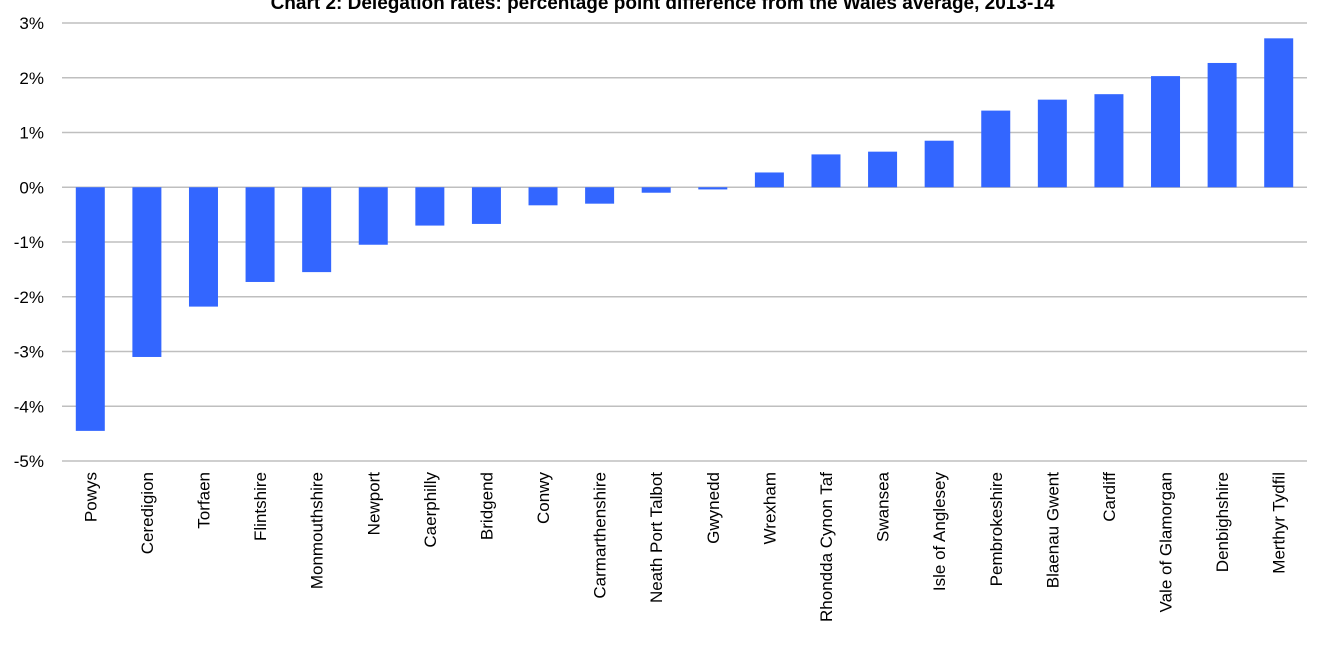 This screenshot has height=657, width=1325. What do you see at coordinates (939, 532) in the screenshot?
I see `x-category-label: Isle of Anglesey` at bounding box center [939, 532].